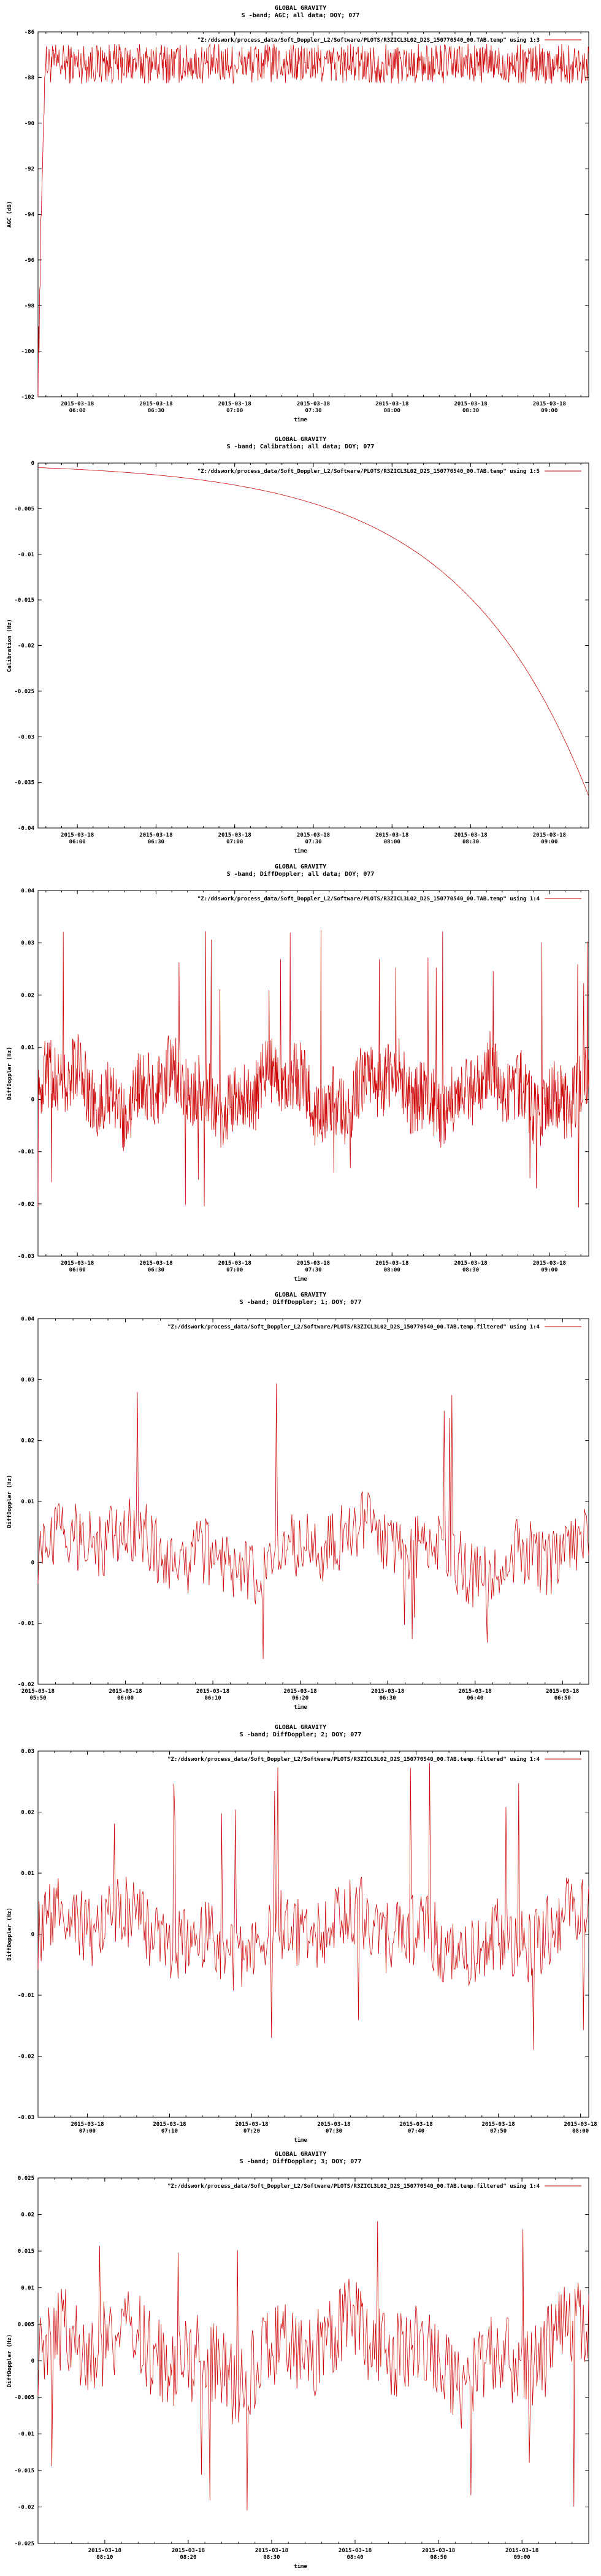 This screenshot has width=601, height=2576. What do you see at coordinates (26, 2324) in the screenshot?
I see `y-tick-label: 0.005` at bounding box center [26, 2324].